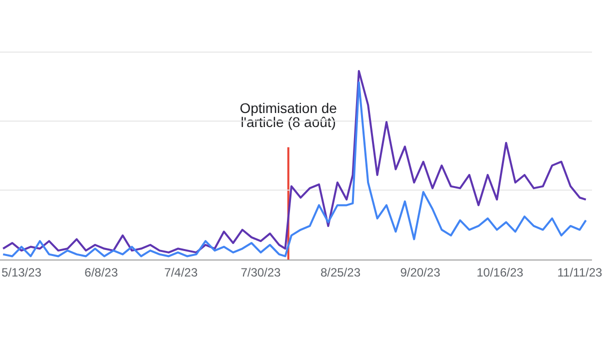 This screenshot has width=614, height=340. Describe the element at coordinates (420, 273) in the screenshot. I see `x-tick-label: 9/20/23` at that location.